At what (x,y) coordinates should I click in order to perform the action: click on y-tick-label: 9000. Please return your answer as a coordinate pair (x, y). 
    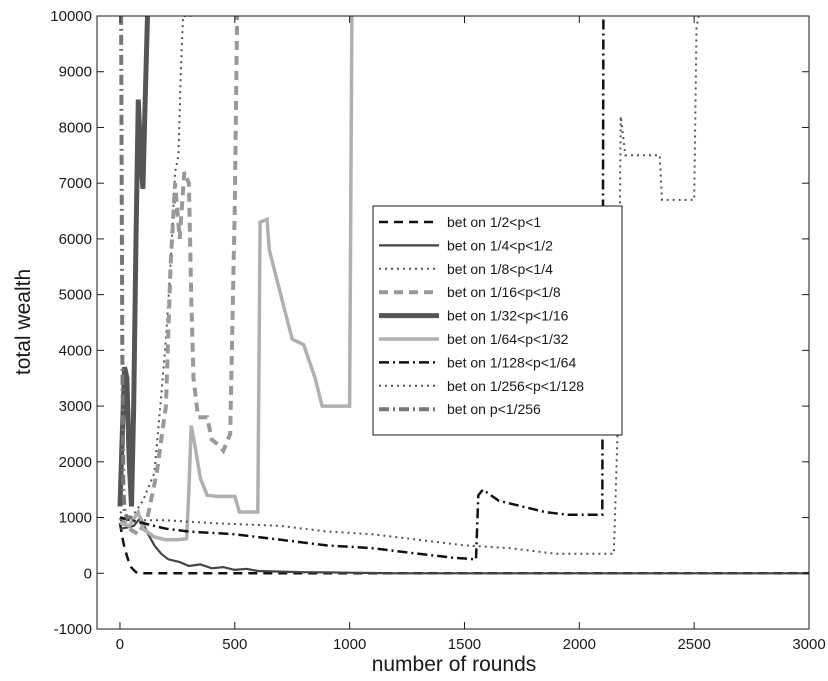
    Looking at the image, I should click on (75, 72).